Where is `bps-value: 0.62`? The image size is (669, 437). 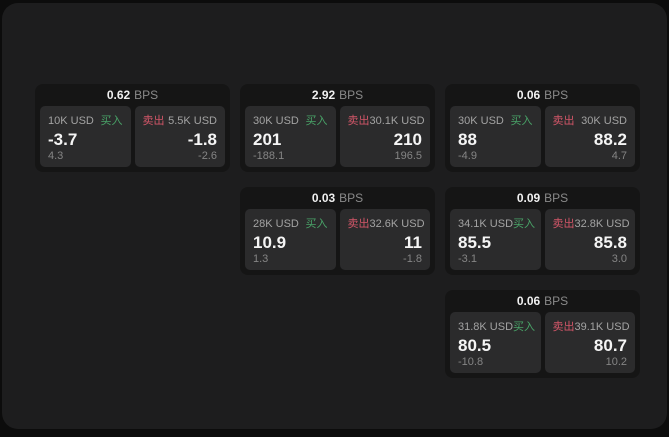 bps-value: 0.62 is located at coordinates (118, 95).